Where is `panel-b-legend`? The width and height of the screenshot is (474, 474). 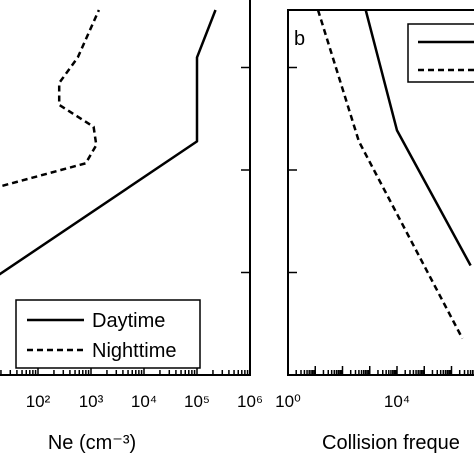 panel-b-legend is located at coordinates (440, 53).